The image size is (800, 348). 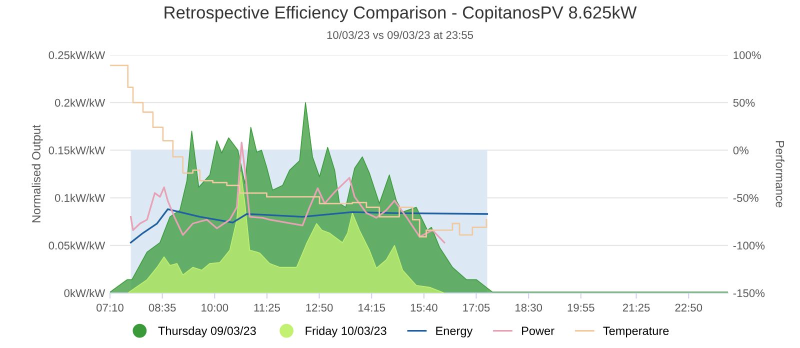 What do you see at coordinates (688, 308) in the screenshot?
I see `x-tick-label: 22:50` at bounding box center [688, 308].